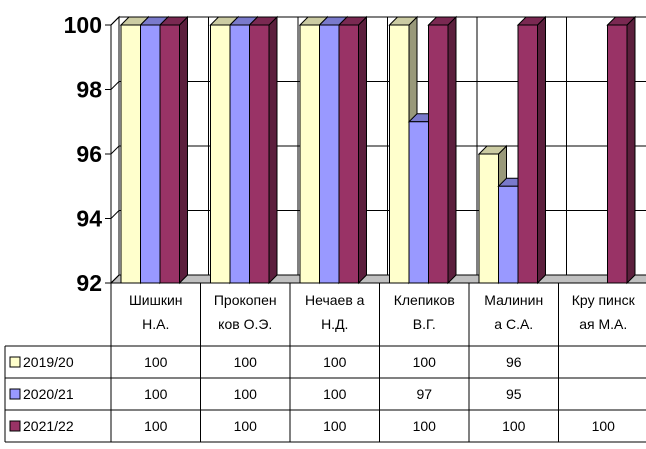  I want to click on y-tick-label: 100, so click(83, 25).